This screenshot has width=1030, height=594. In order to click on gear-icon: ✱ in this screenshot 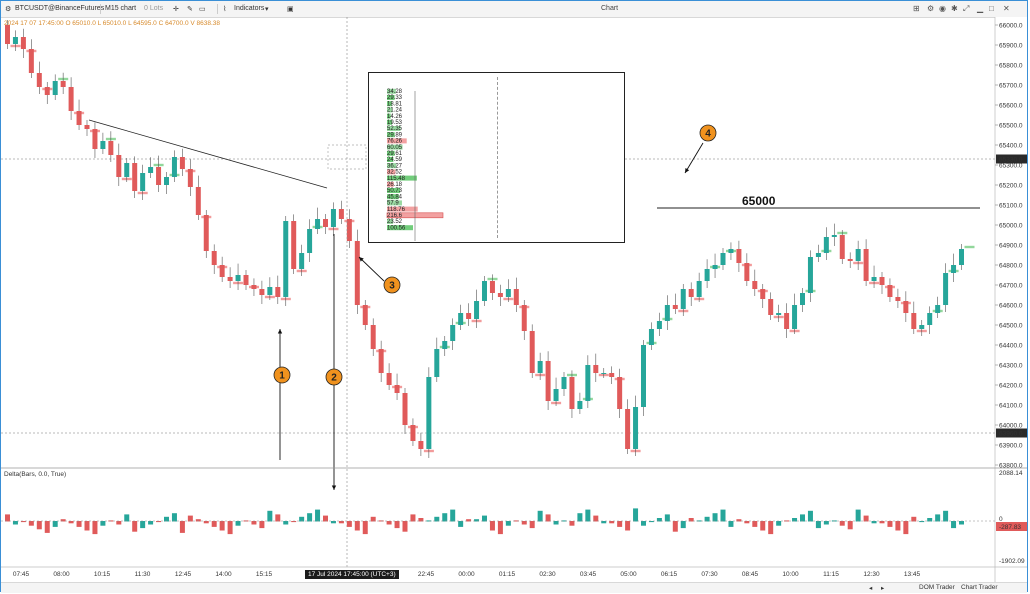, I will do `click(954, 8)`.